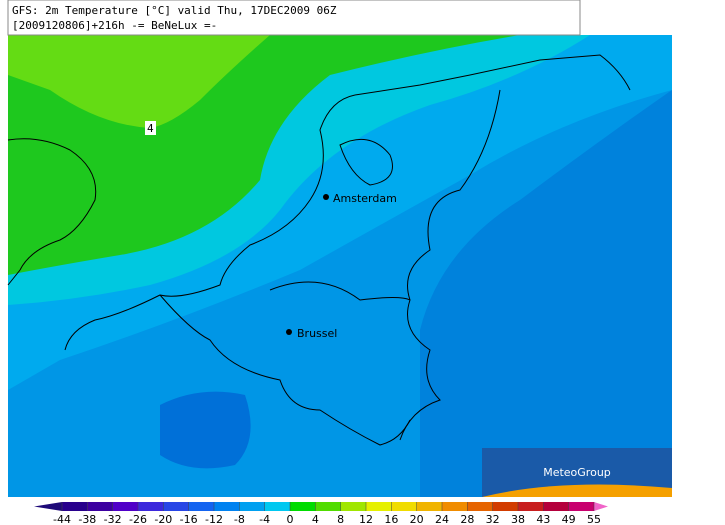  I want to click on colorbar-tick-label: -4, so click(264, 519).